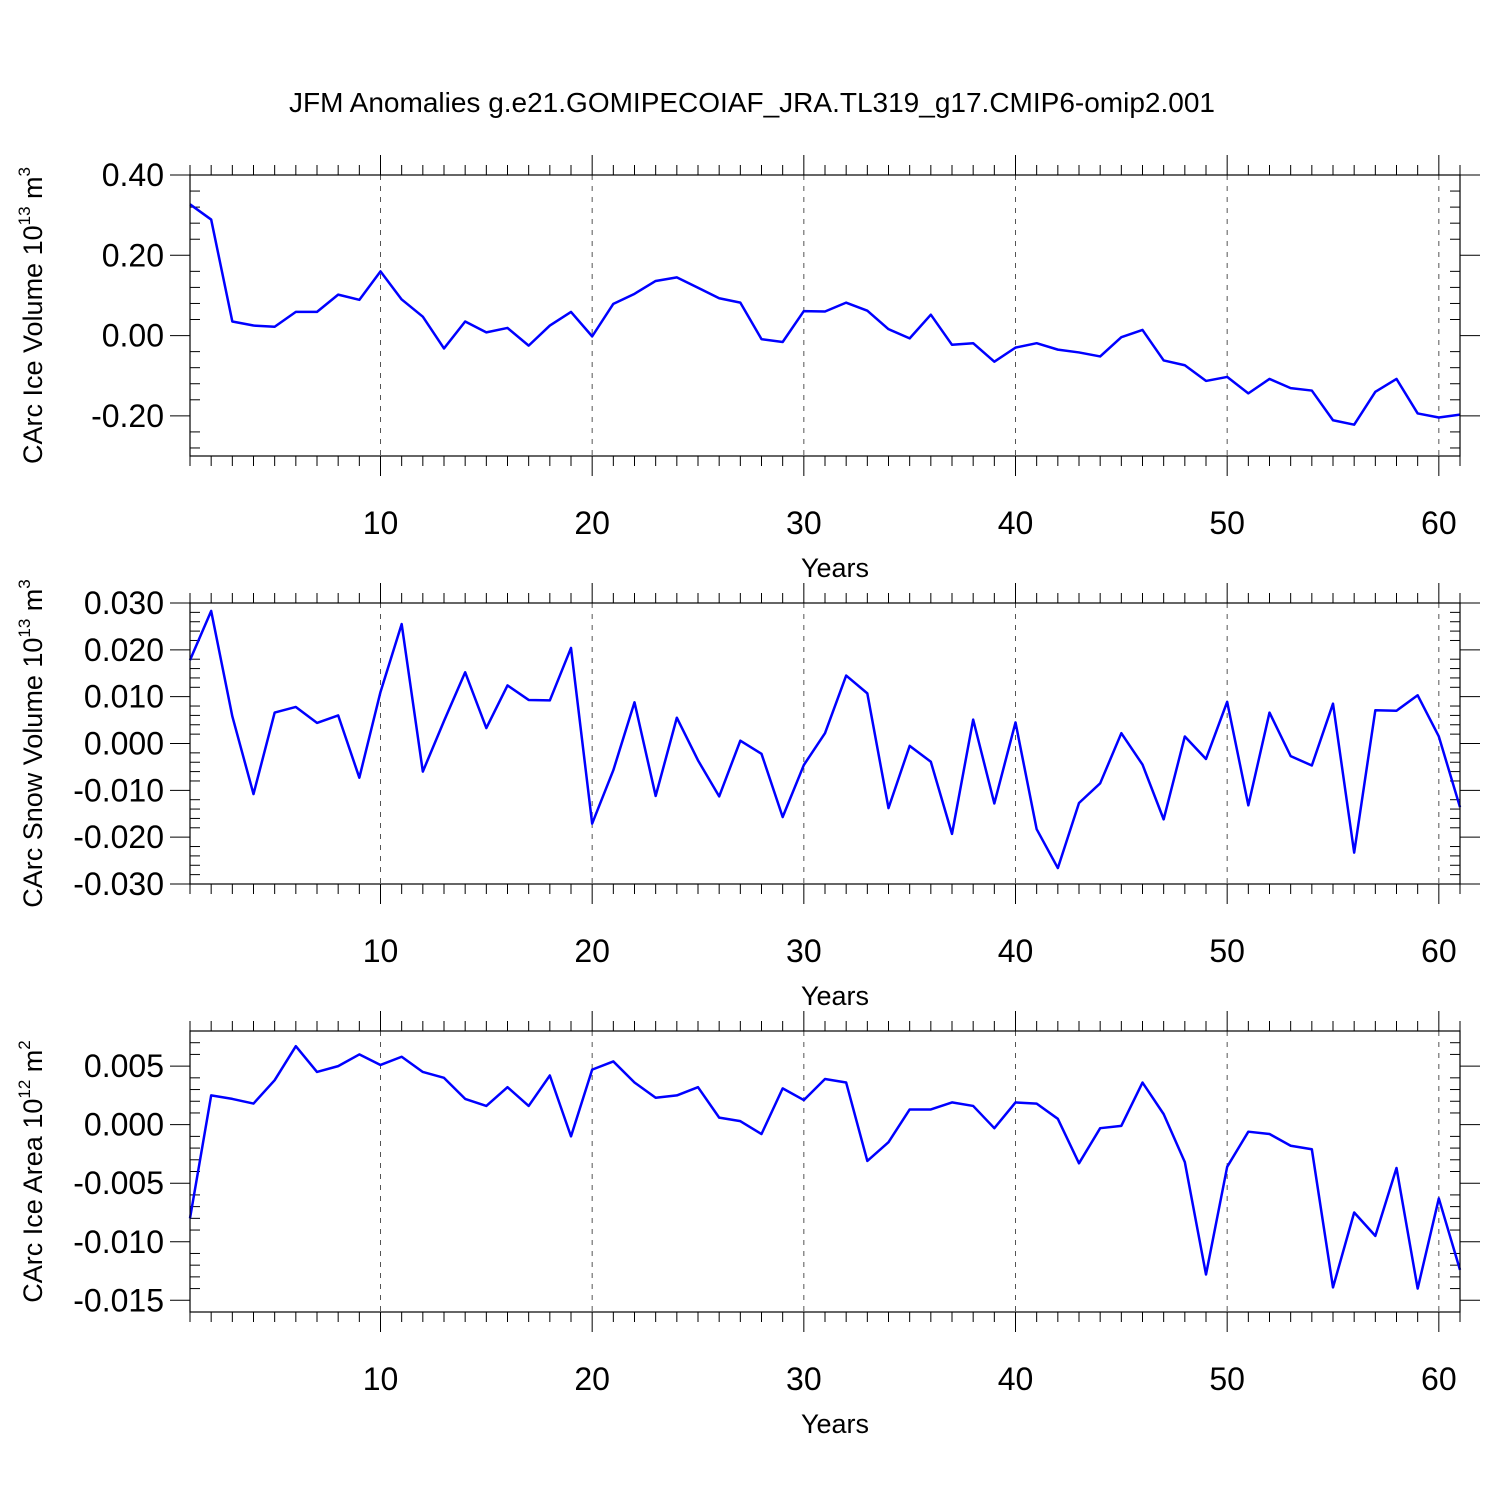  Describe the element at coordinates (133, 336) in the screenshot. I see `y-tick-label: 0.00` at that location.